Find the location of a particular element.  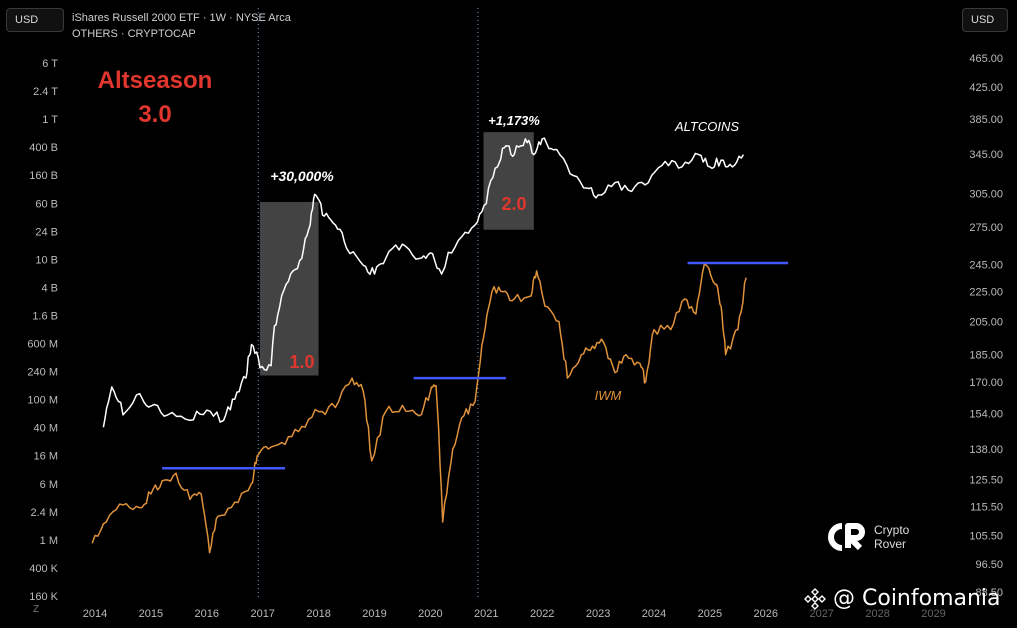

iwm-label: IWM is located at coordinates (608, 395).